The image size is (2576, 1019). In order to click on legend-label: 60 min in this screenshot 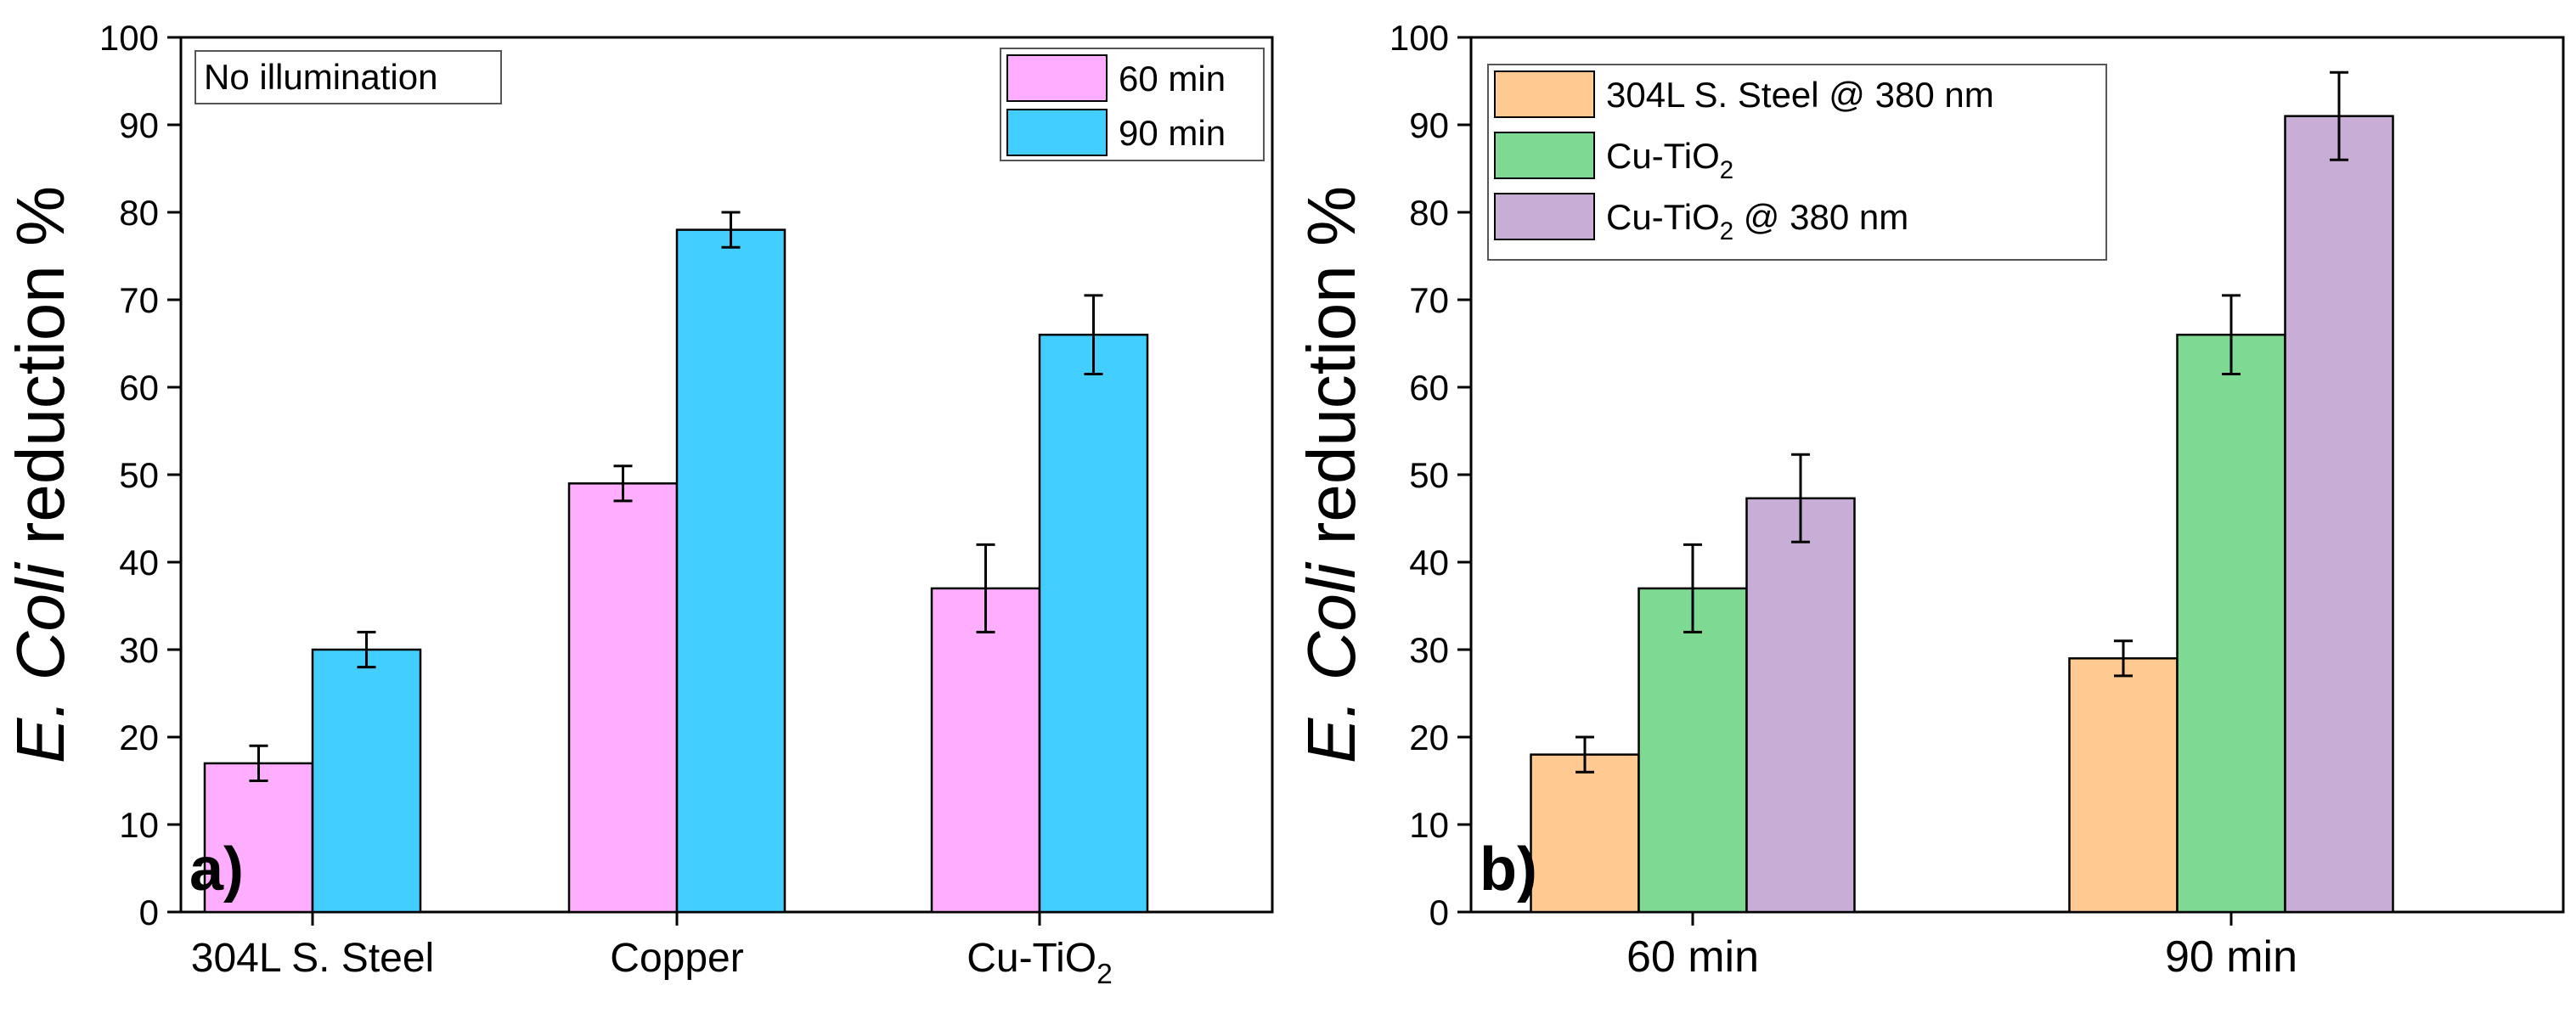, I will do `click(1172, 79)`.